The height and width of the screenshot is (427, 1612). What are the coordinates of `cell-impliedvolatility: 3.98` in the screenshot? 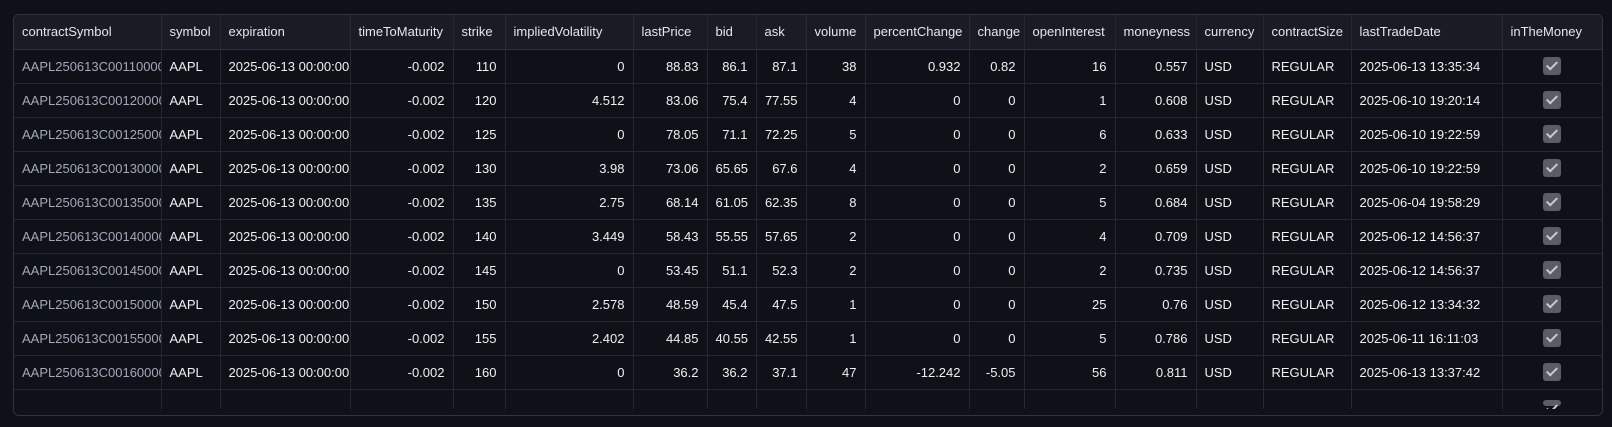 It's located at (569, 168).